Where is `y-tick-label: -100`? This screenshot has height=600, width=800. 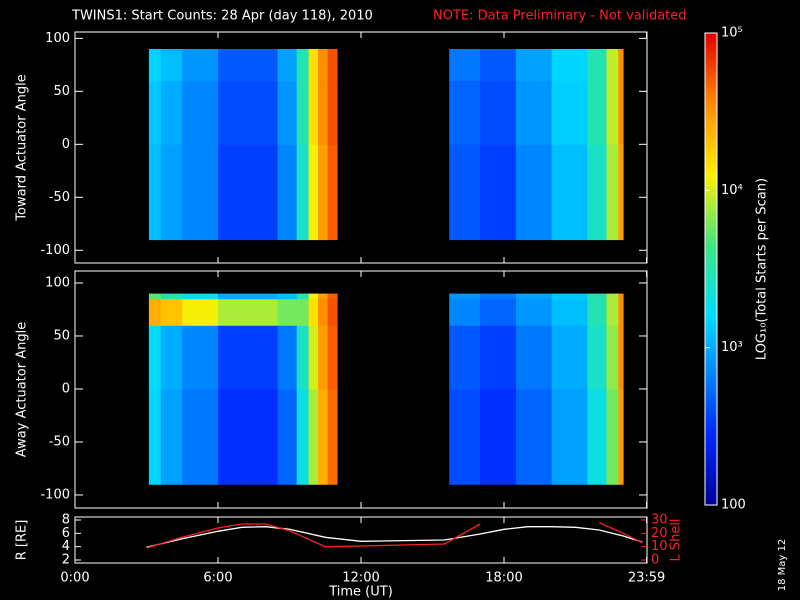
y-tick-label: -100 is located at coordinates (55, 250).